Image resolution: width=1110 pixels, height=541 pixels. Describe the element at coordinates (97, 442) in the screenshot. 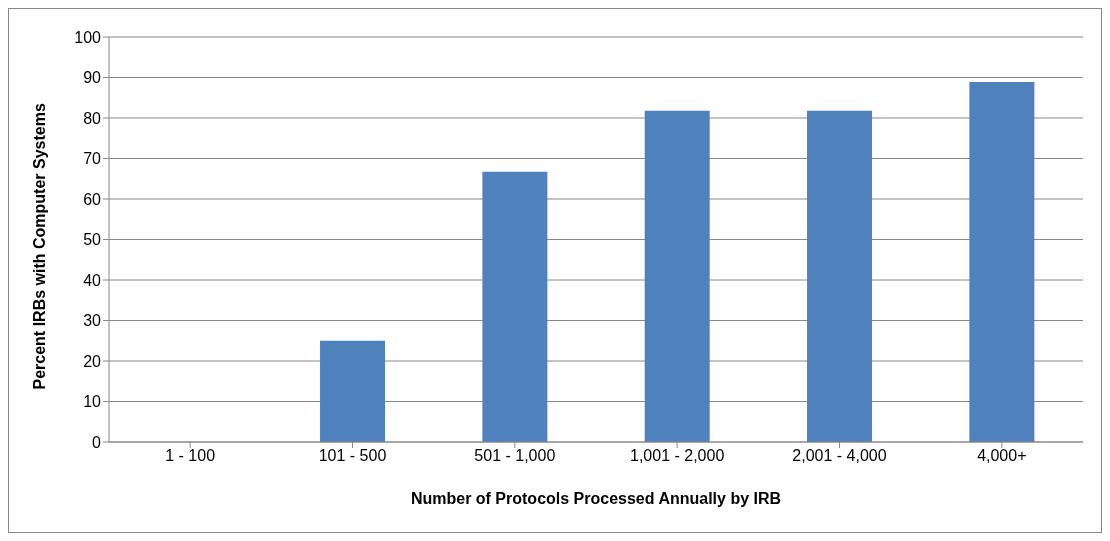

I see `y-tick-label: 0` at that location.